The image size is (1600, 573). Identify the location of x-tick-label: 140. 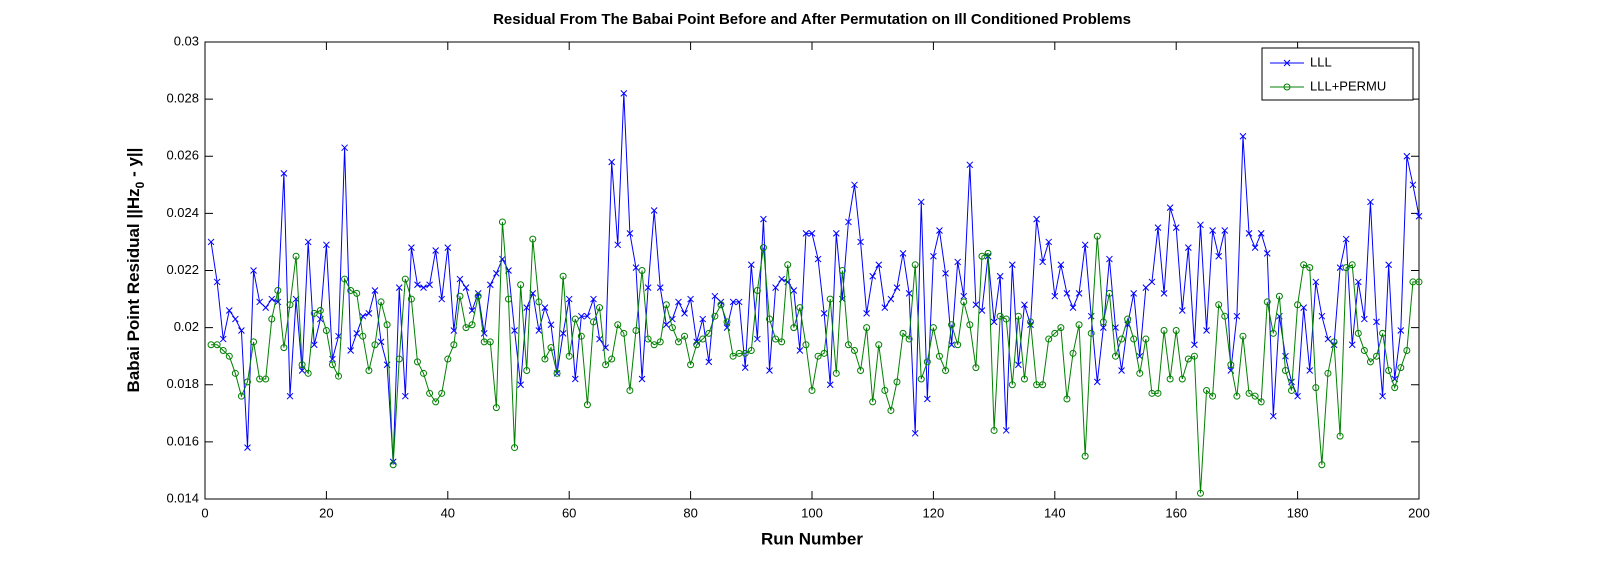
(1055, 512).